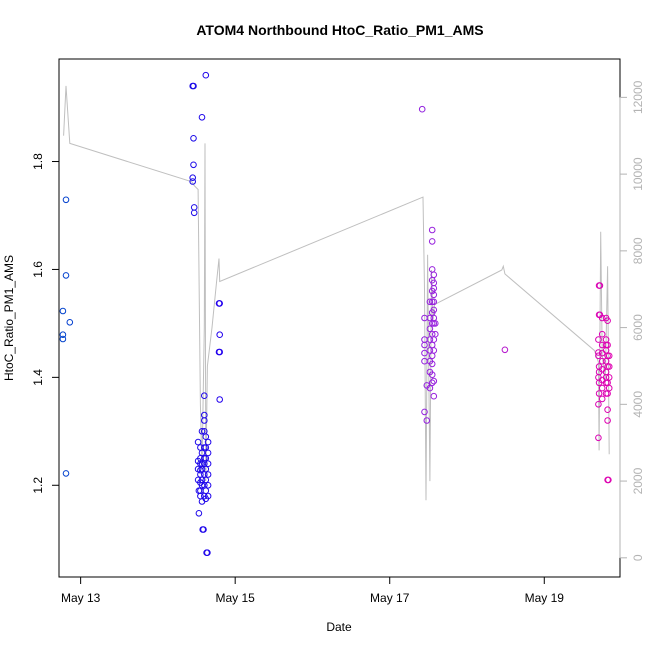 Image resolution: width=650 pixels, height=650 pixels. Describe the element at coordinates (638, 404) in the screenshot. I see `y2-tick-label: 4000` at that location.